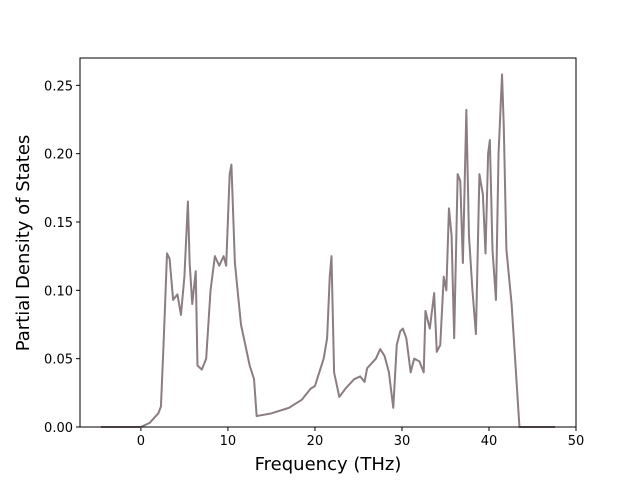 The image size is (640, 480). What do you see at coordinates (315, 441) in the screenshot?
I see `x-tick-label: 20` at bounding box center [315, 441].